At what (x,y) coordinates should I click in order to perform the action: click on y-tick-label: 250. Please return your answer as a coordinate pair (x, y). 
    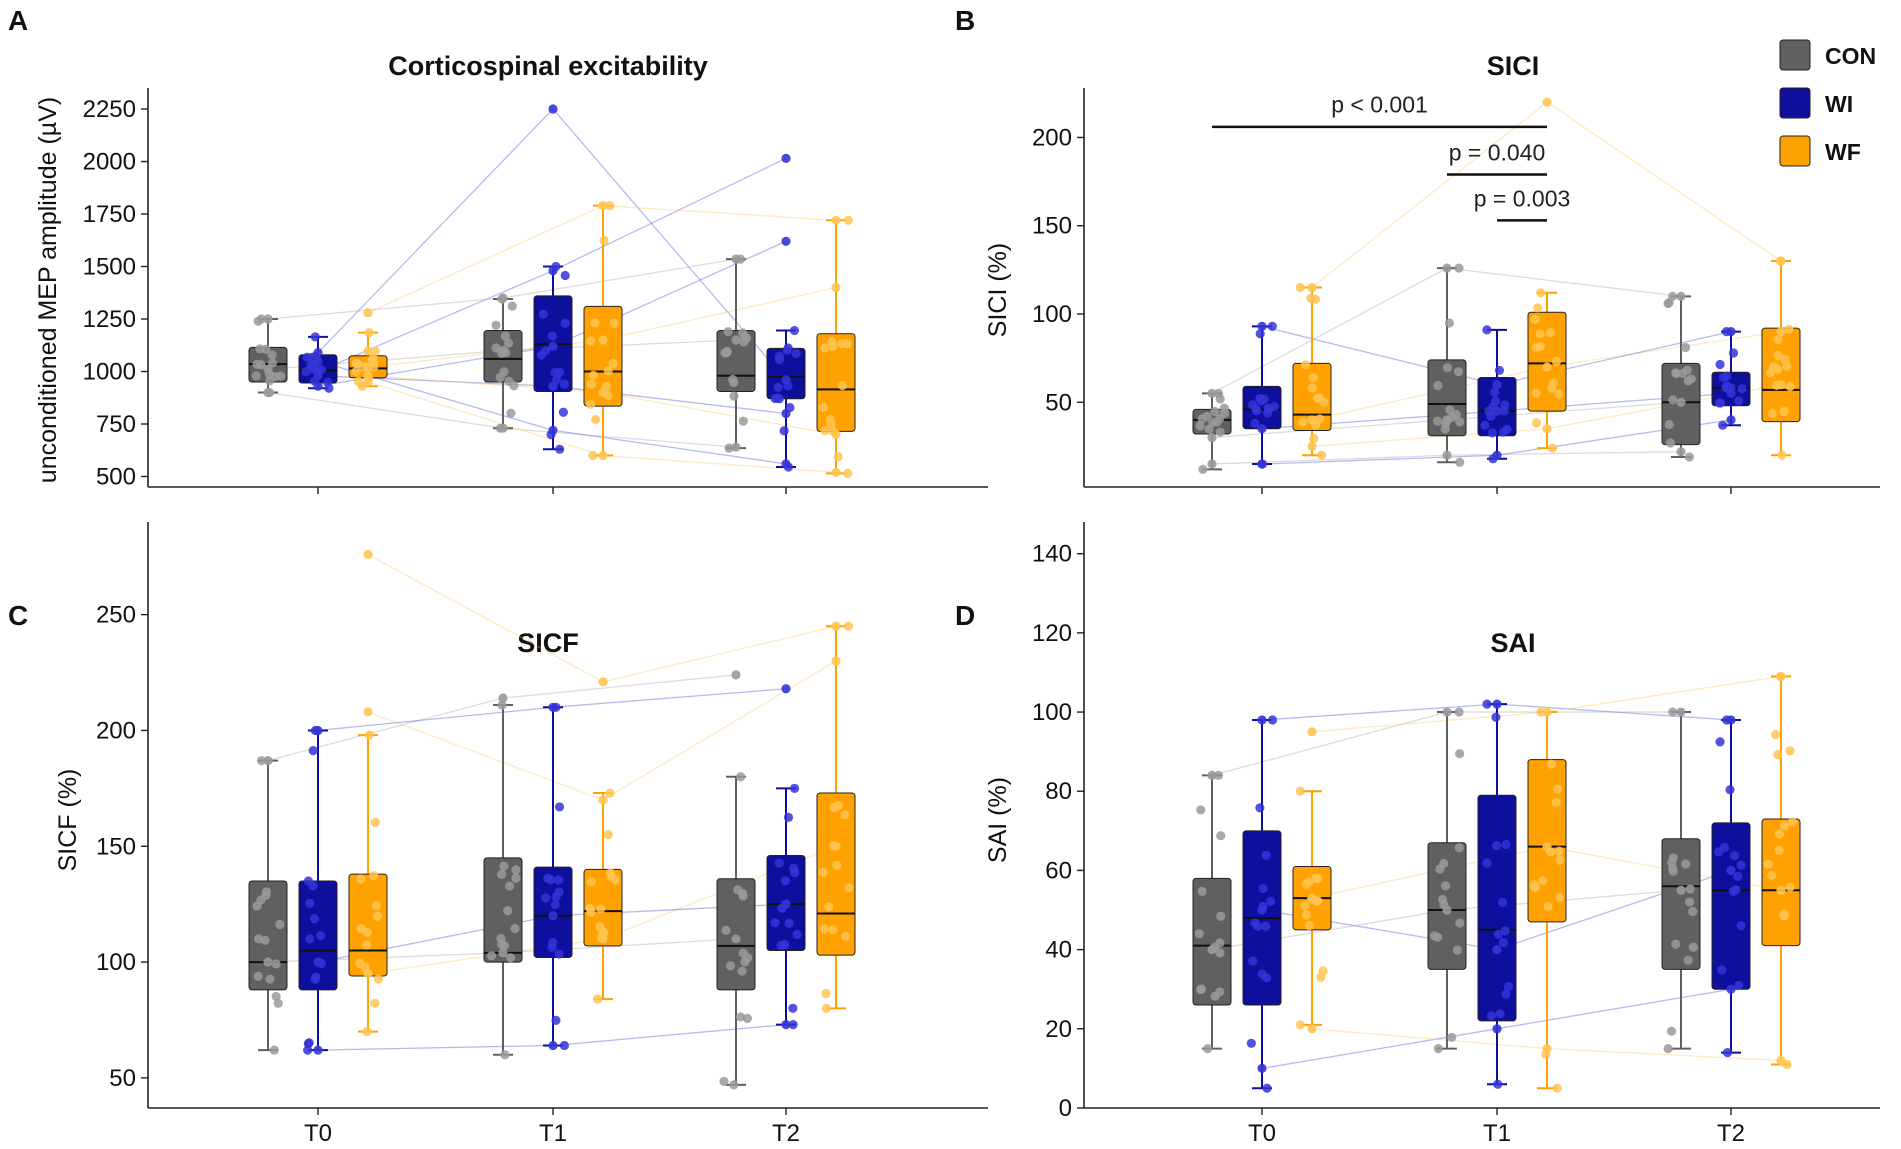
    Looking at the image, I should click on (116, 615).